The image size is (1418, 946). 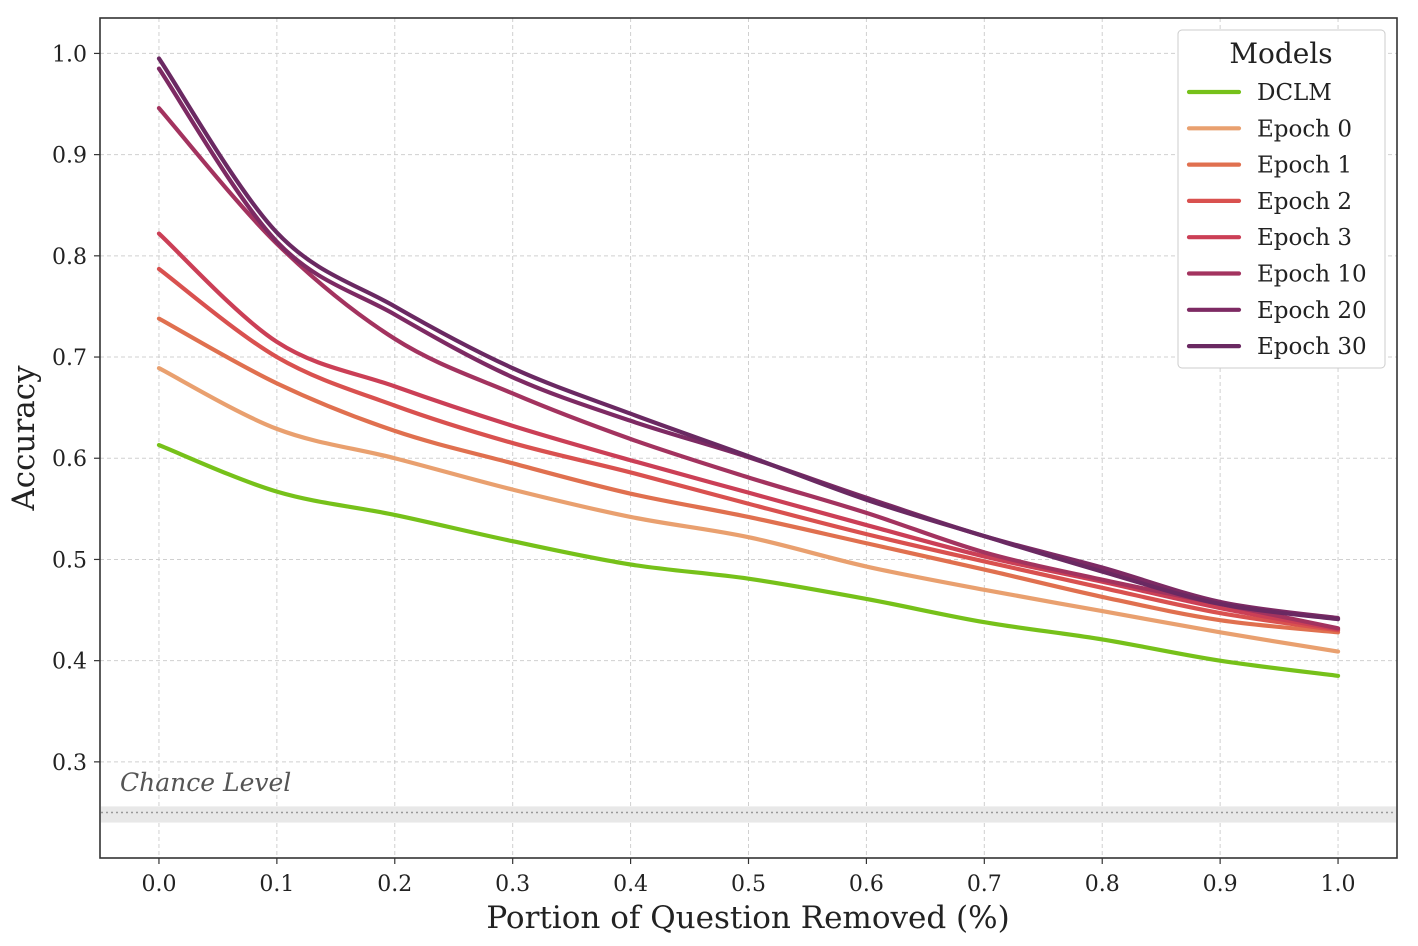 I want to click on x-tick-label: 0.1, so click(x=276, y=884).